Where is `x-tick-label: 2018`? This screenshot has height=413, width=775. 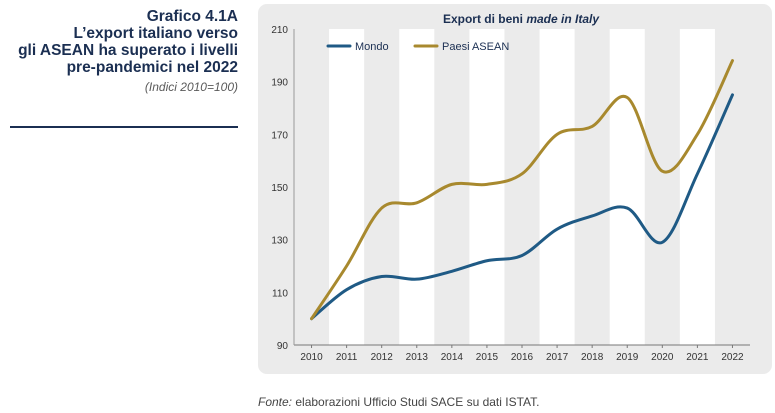 x-tick-label: 2018 is located at coordinates (592, 357).